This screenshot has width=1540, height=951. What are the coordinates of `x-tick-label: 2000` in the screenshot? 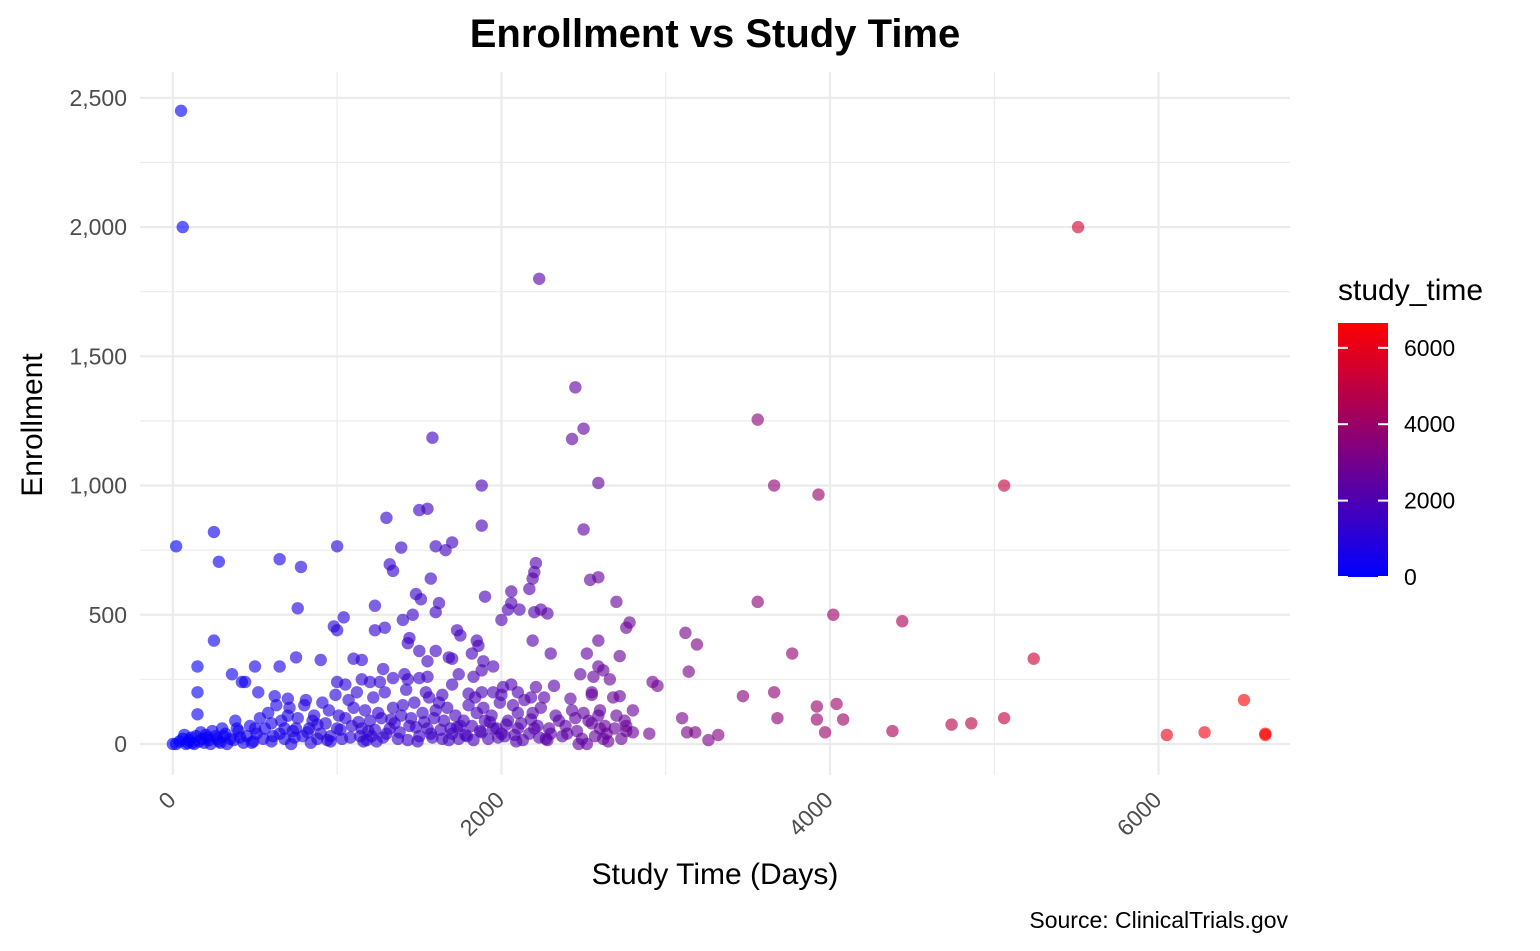 It's located at (482, 813).